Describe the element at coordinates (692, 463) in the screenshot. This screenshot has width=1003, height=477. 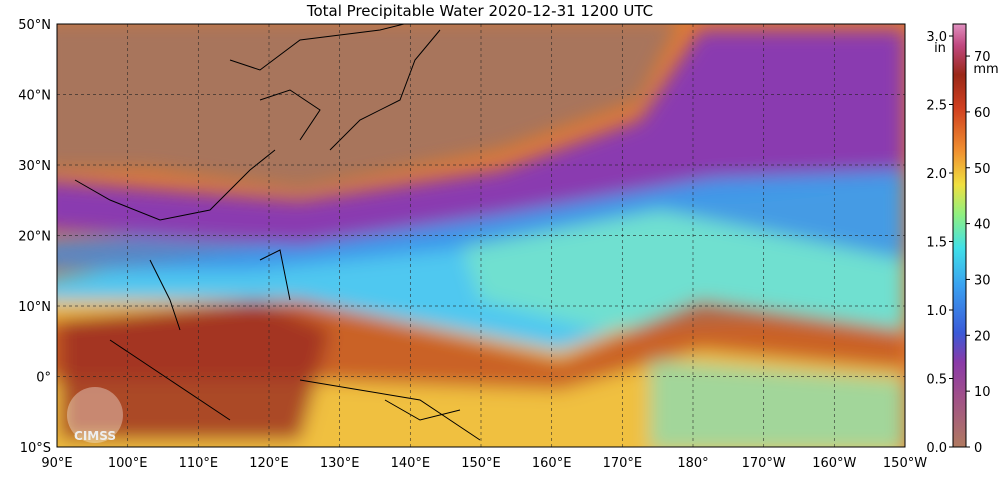
I see `lon-label: 180°` at that location.